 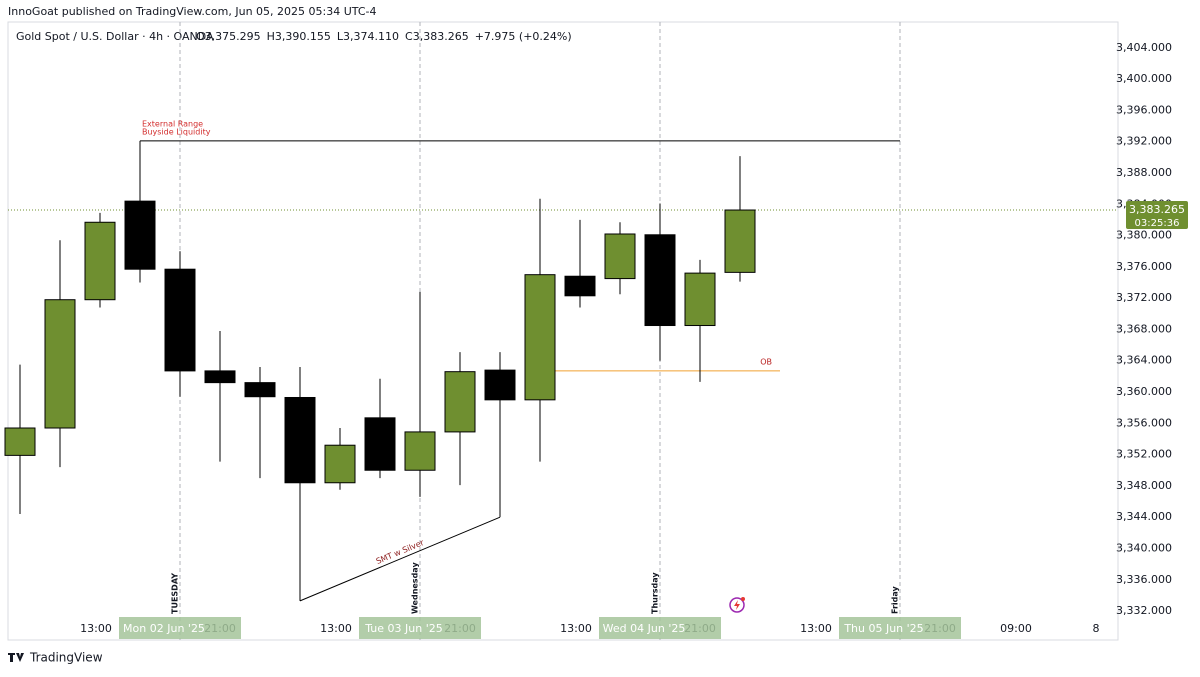 What do you see at coordinates (1144, 579) in the screenshot?
I see `y-tick-label: 3,336.000` at bounding box center [1144, 579].